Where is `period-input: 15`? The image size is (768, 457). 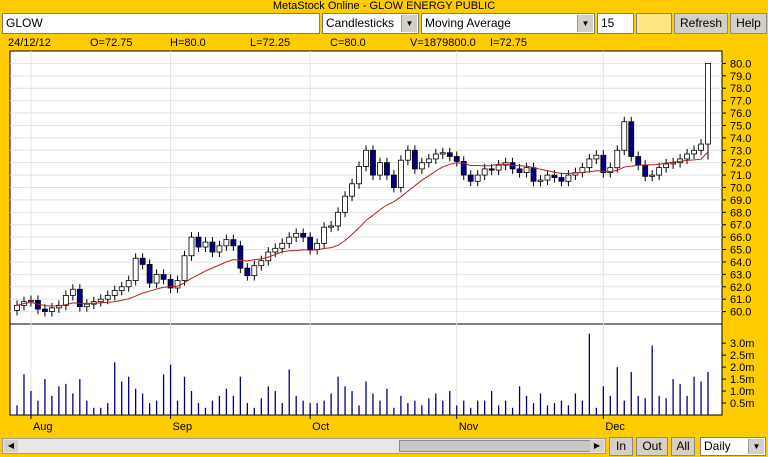
period-input: 15 is located at coordinates (615, 23).